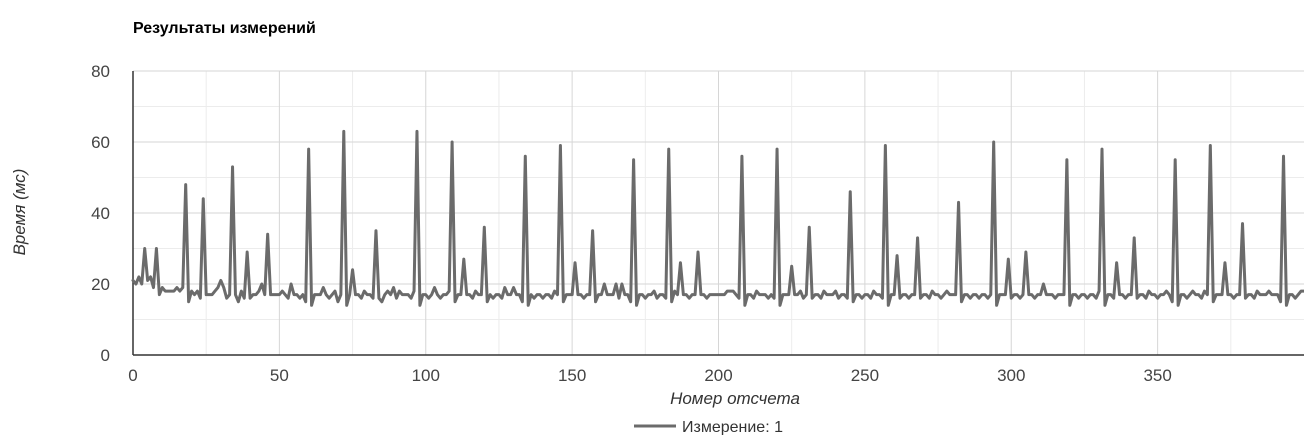 The image size is (1304, 435). Describe the element at coordinates (19, 212) in the screenshot. I see `y-axis-title: Время (мс)` at that location.